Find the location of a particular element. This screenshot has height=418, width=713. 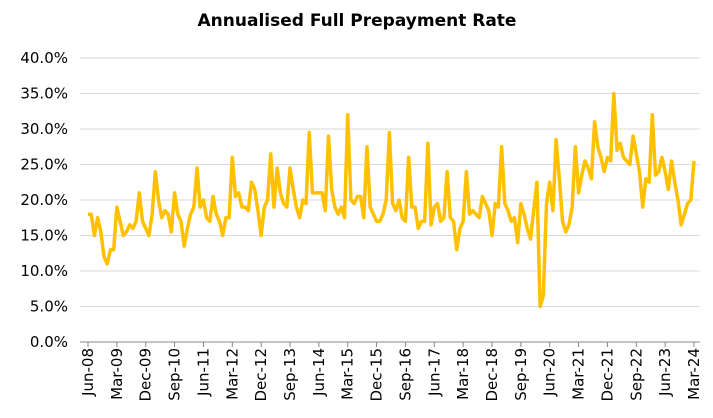

x-tick-label: Mar-21 is located at coordinates (579, 374).